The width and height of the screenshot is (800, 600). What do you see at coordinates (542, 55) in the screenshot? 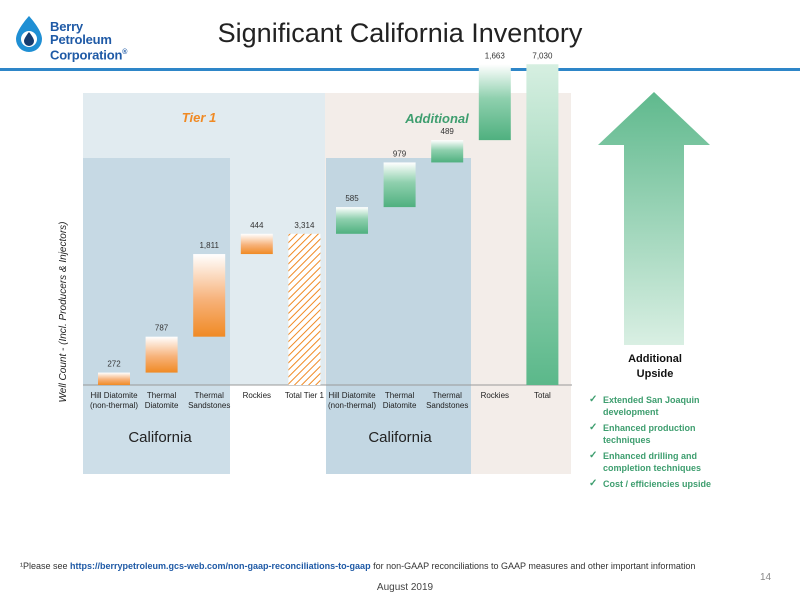
I see `bar-value-label: 7,030` at bounding box center [542, 55].